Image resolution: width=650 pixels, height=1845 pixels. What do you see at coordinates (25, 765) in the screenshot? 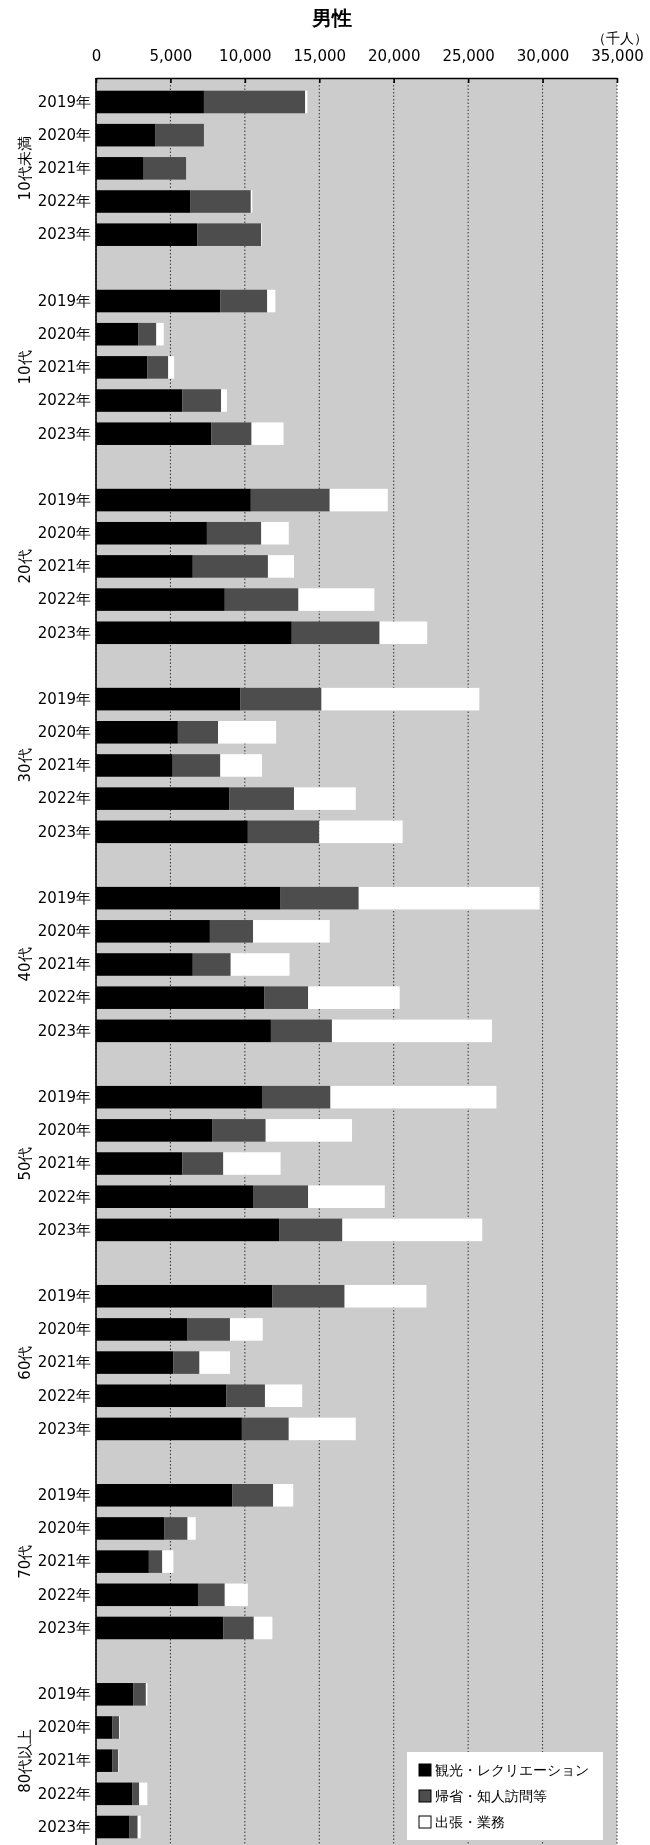
I see `text: 30代` at bounding box center [25, 765].